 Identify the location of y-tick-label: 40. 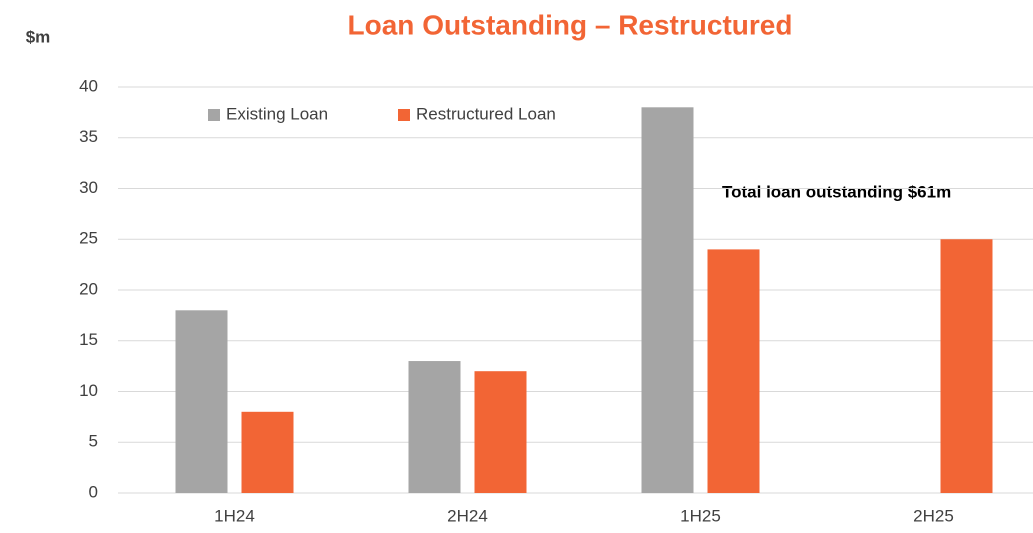
(88, 85).